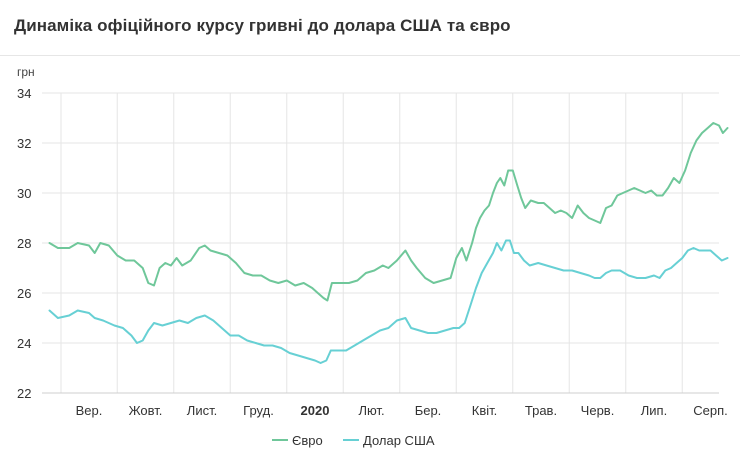 The height and width of the screenshot is (460, 740). I want to click on y-tick-label: 30, so click(24, 193).